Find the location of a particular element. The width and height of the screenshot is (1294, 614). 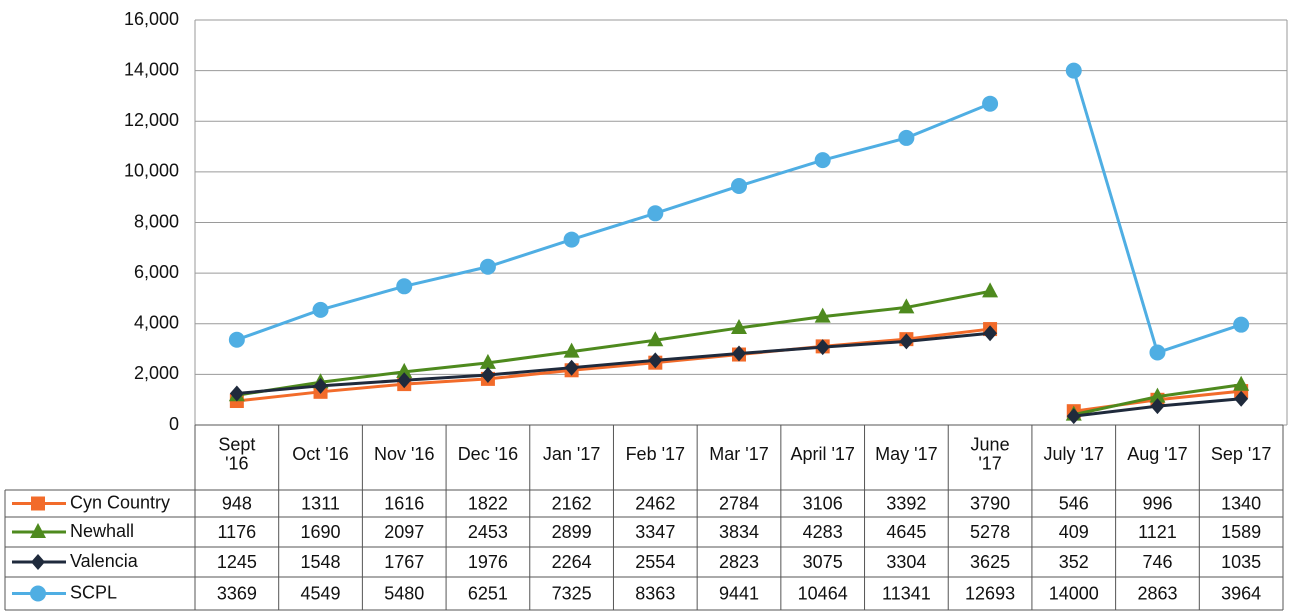

y-tick-label: 0 is located at coordinates (174, 424).